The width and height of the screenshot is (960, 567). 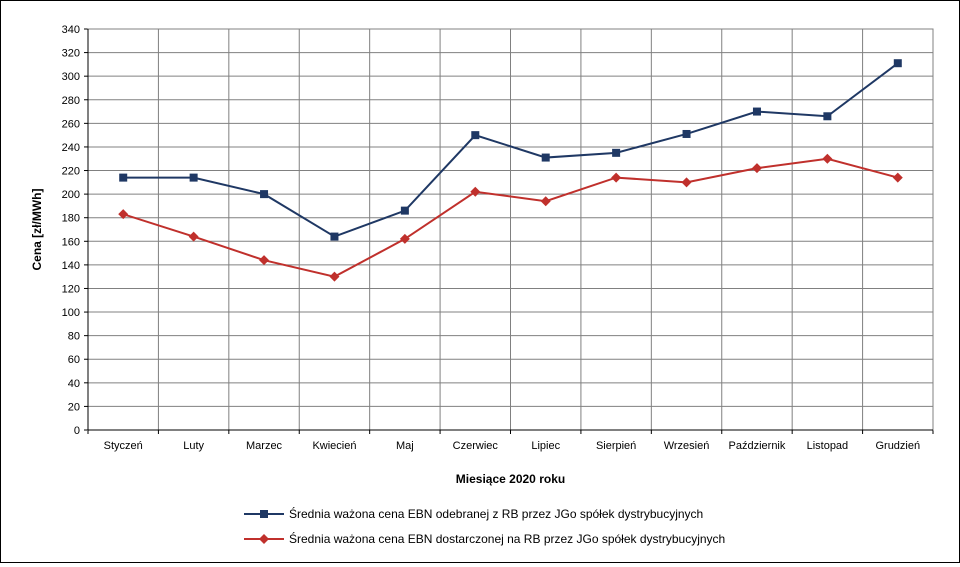 What do you see at coordinates (71, 266) in the screenshot?
I see `y-tick-label: 140` at bounding box center [71, 266].